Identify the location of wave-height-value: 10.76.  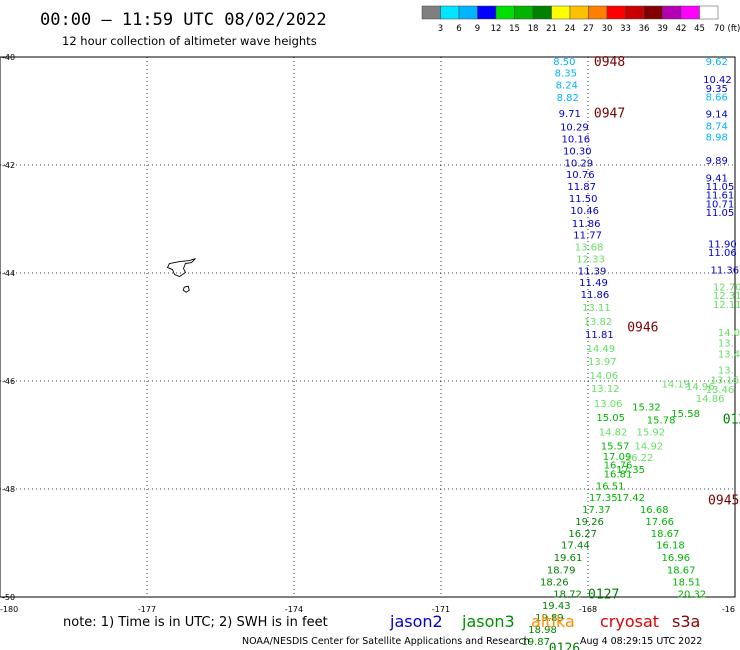
(580, 175).